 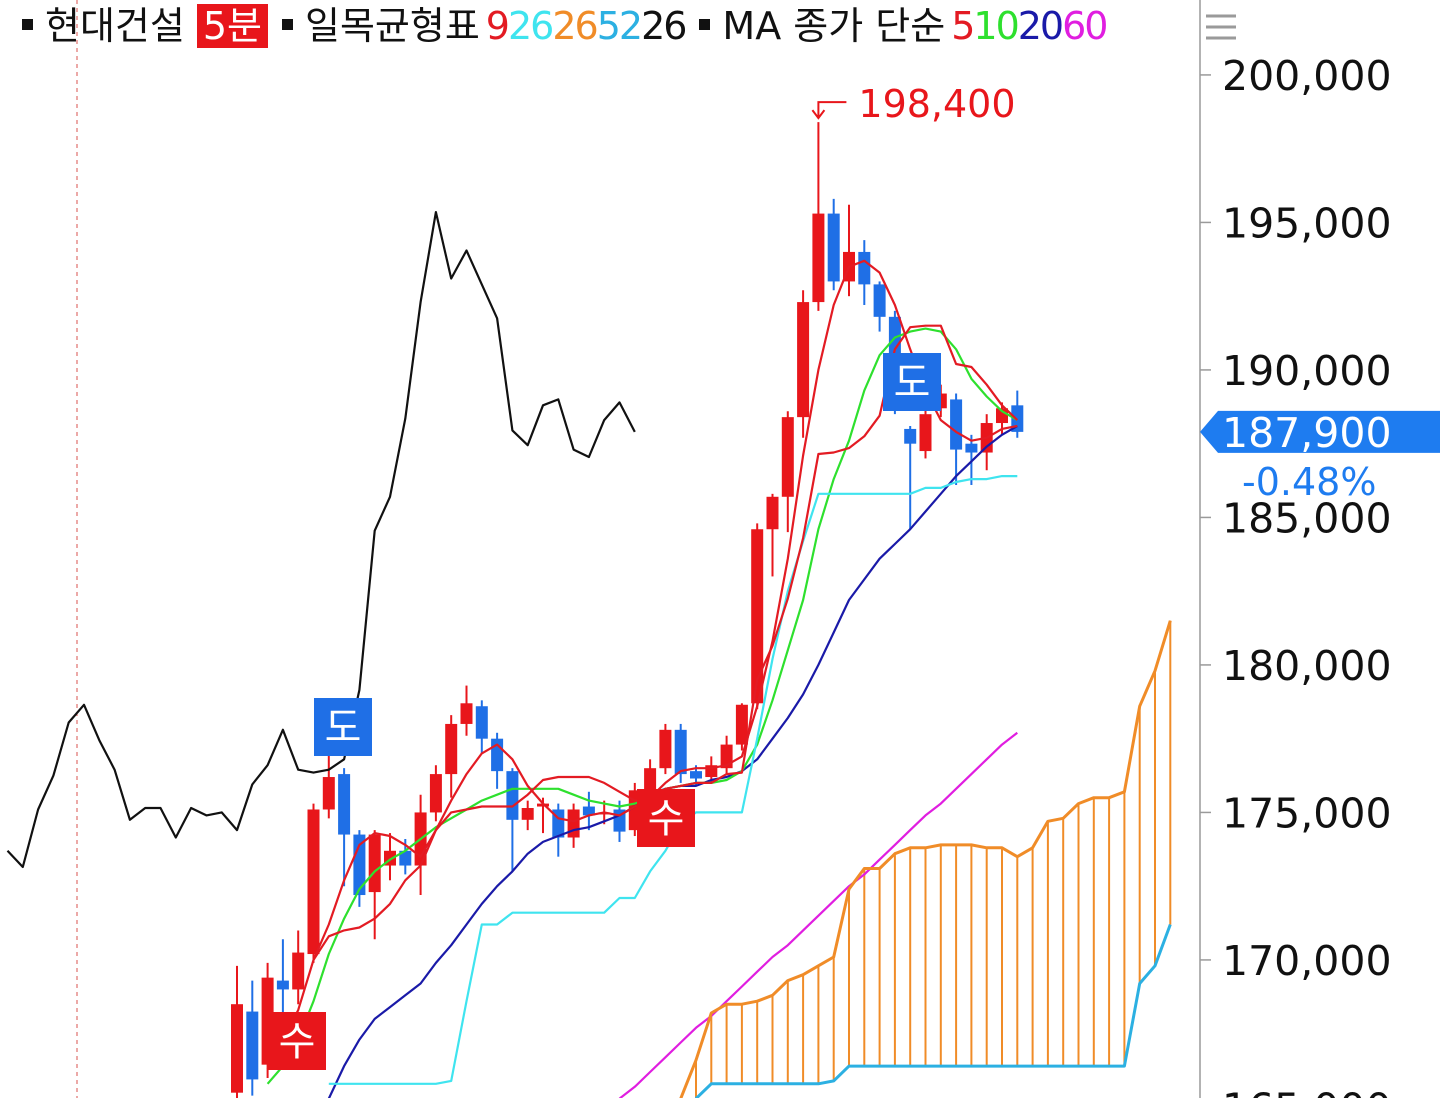 What do you see at coordinates (1307, 76) in the screenshot?
I see `y-tick-label: 200,000` at bounding box center [1307, 76].